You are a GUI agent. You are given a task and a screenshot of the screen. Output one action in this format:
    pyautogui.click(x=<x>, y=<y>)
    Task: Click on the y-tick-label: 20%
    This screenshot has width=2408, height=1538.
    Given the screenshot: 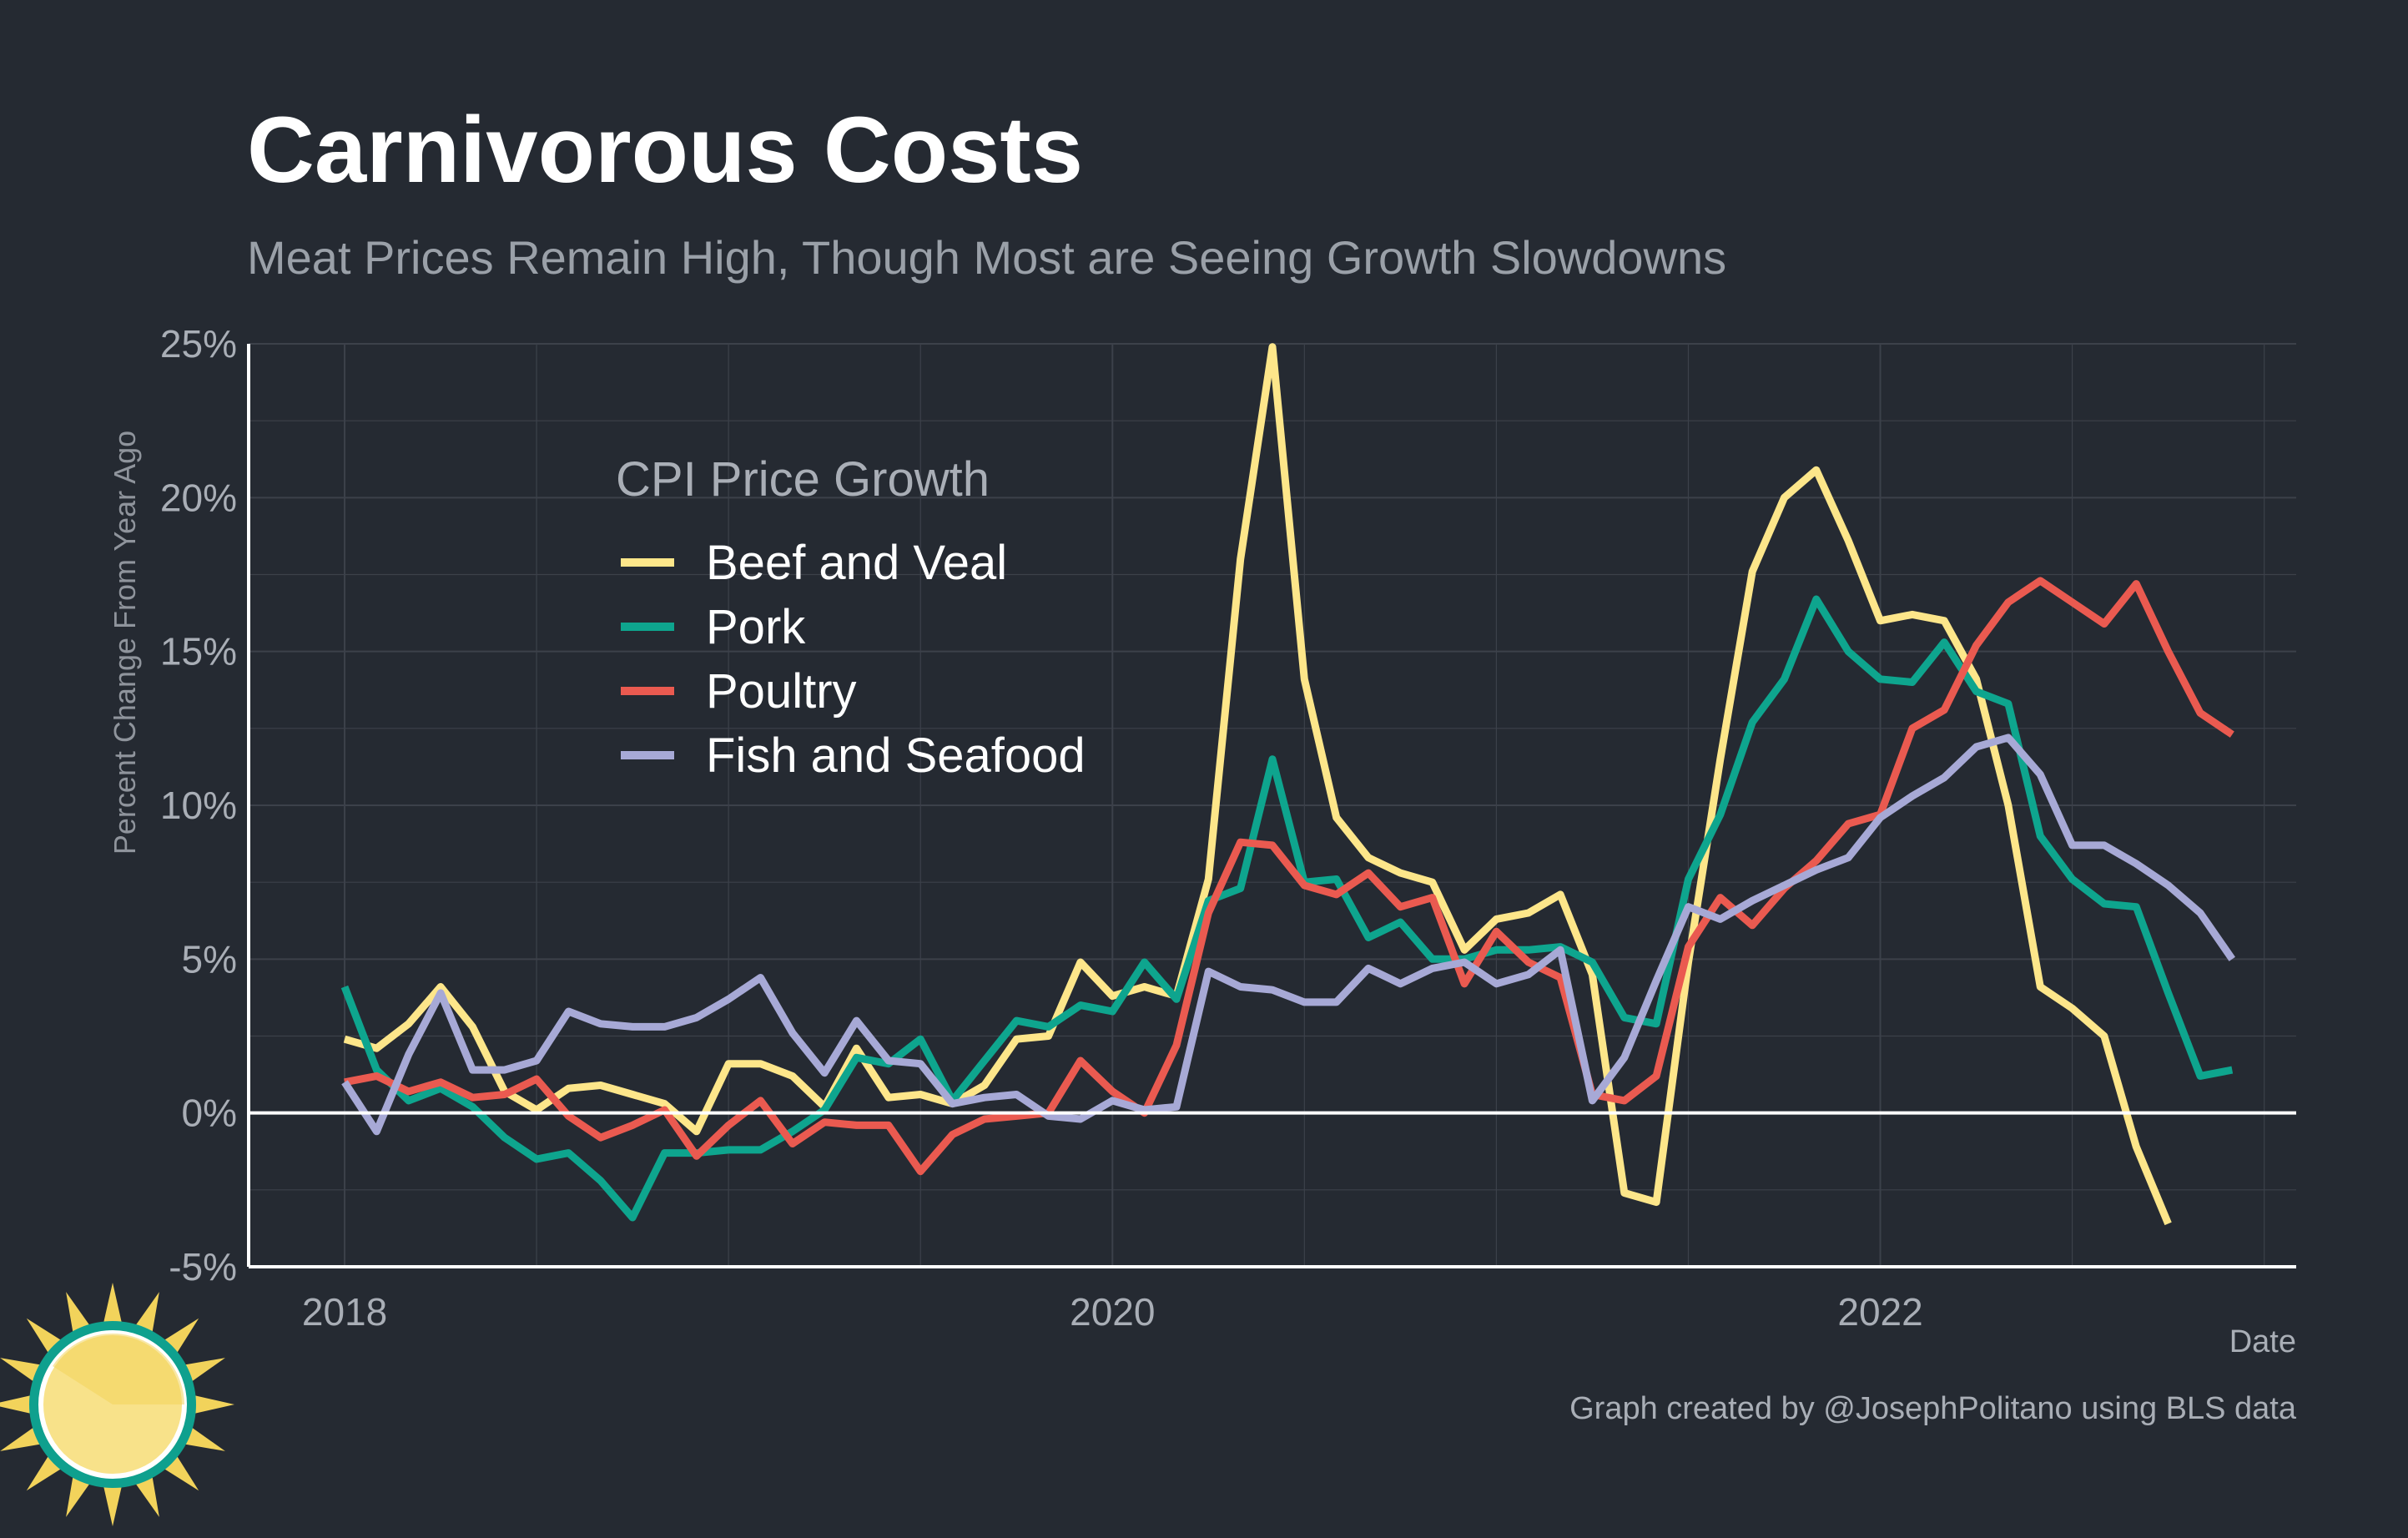 What is the action you would take?
    pyautogui.click(x=198, y=497)
    